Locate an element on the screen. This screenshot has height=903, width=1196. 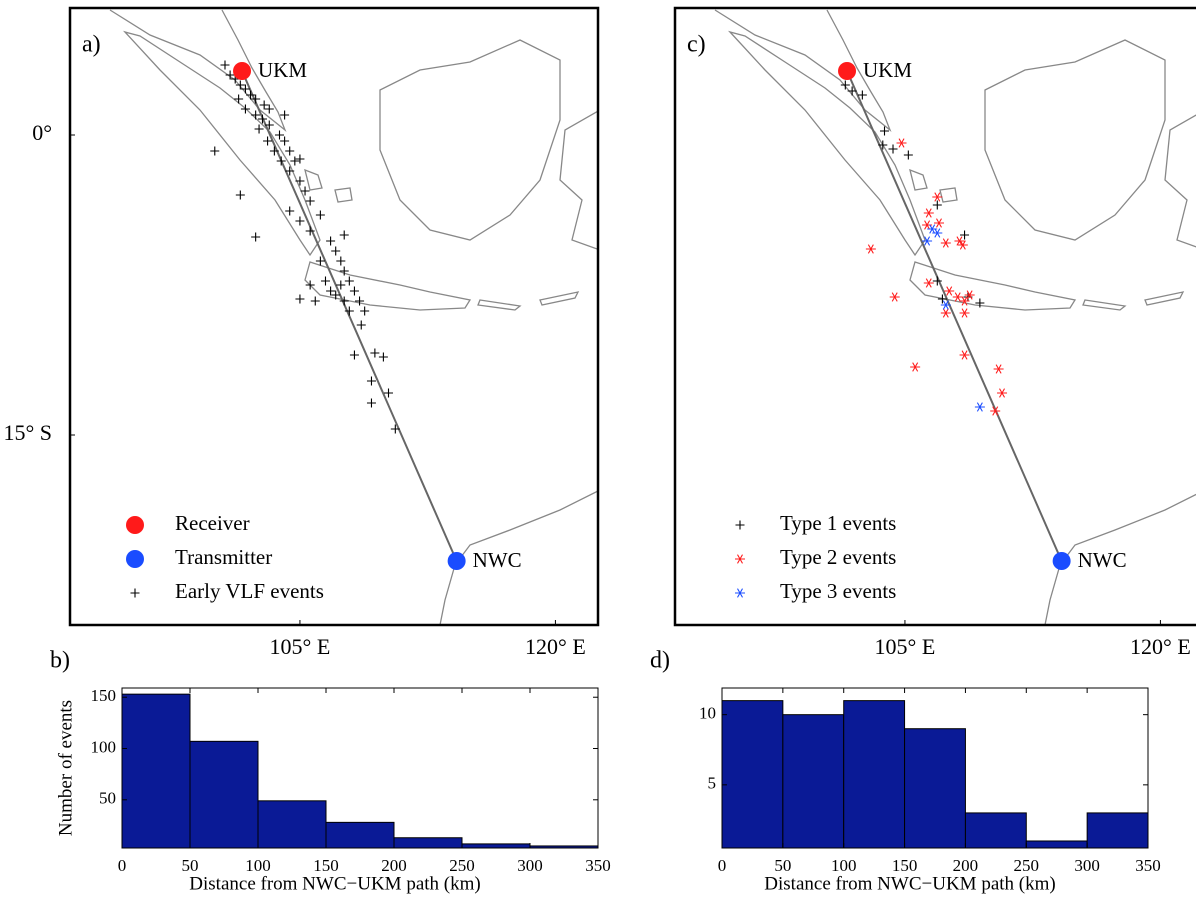
x-tick-label: 350 is located at coordinates (598, 865).